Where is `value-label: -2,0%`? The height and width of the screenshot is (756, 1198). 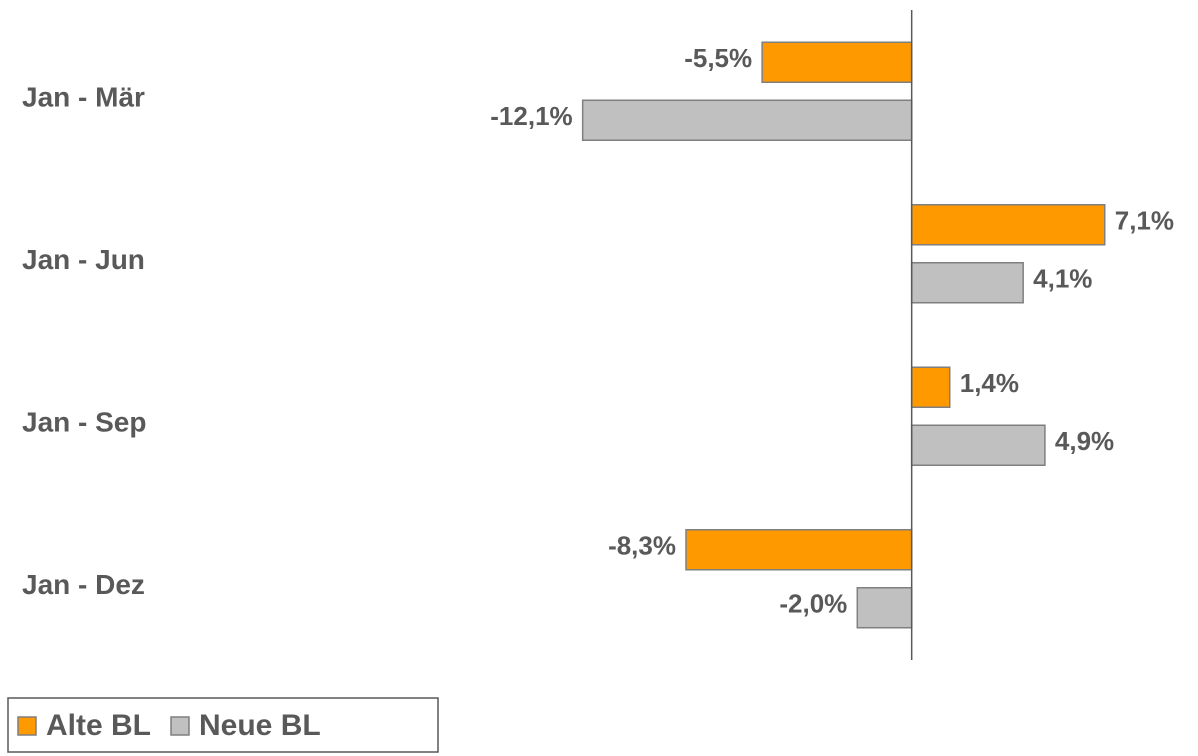
value-label: -2,0% is located at coordinates (813, 604).